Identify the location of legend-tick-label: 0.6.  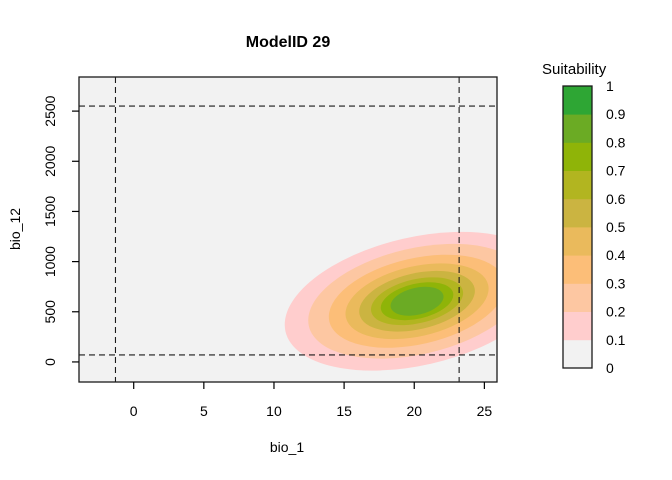
(616, 199).